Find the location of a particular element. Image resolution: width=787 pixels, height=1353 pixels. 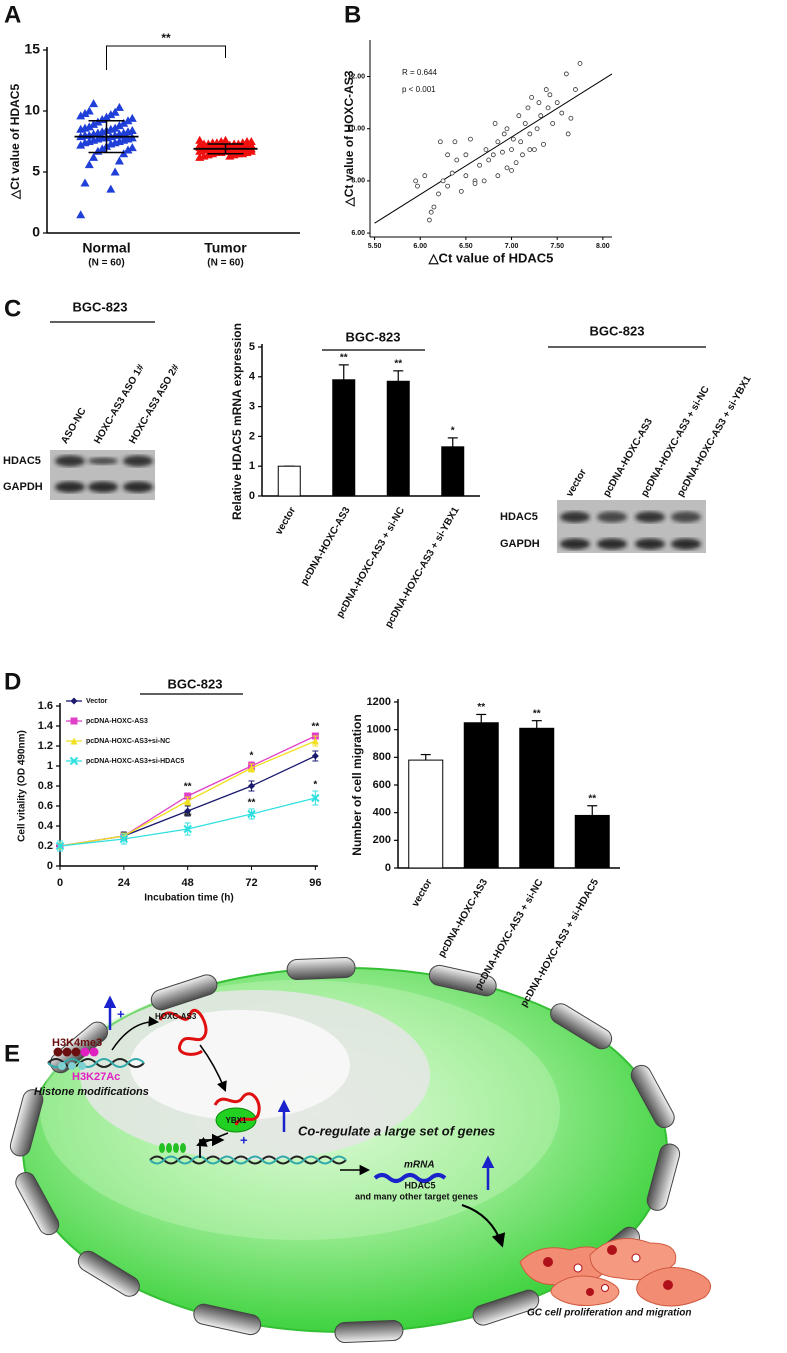

y-tick-label: 200 is located at coordinates (382, 840).